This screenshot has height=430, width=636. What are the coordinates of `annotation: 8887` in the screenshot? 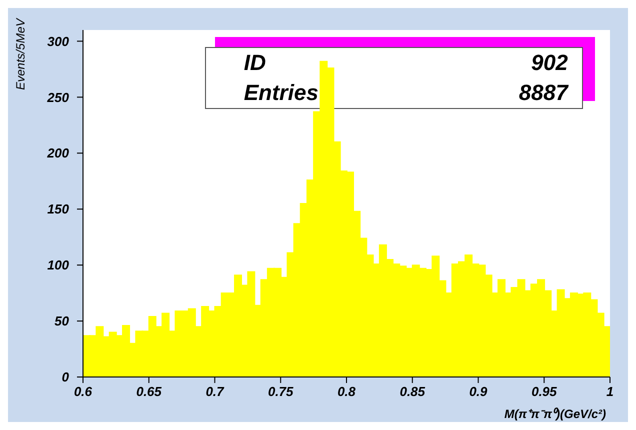 It's located at (544, 93).